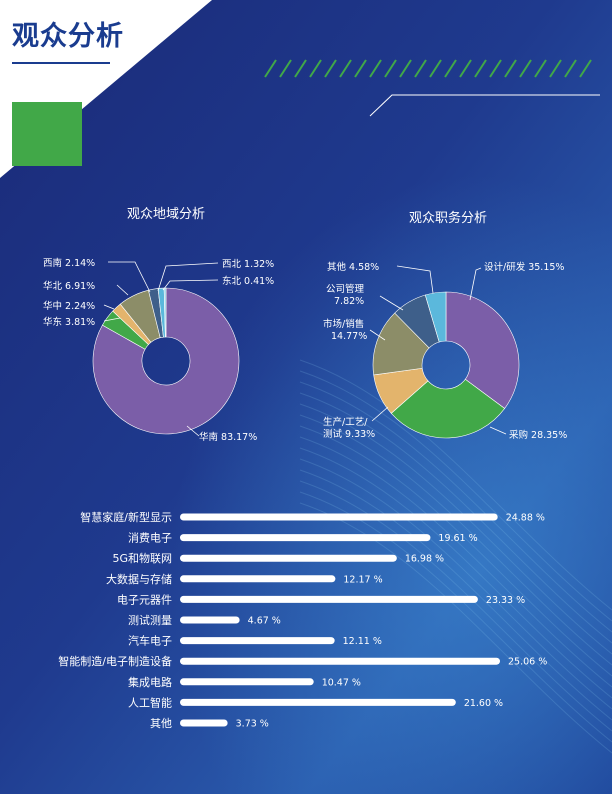 This screenshot has height=794, width=612. I want to click on slice-label: 7.82%, so click(349, 301).